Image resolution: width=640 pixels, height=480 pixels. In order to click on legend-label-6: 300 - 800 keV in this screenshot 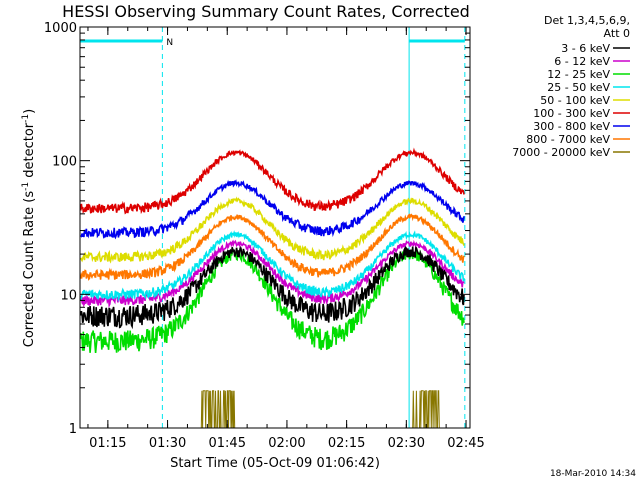, I will do `click(571, 126)`.